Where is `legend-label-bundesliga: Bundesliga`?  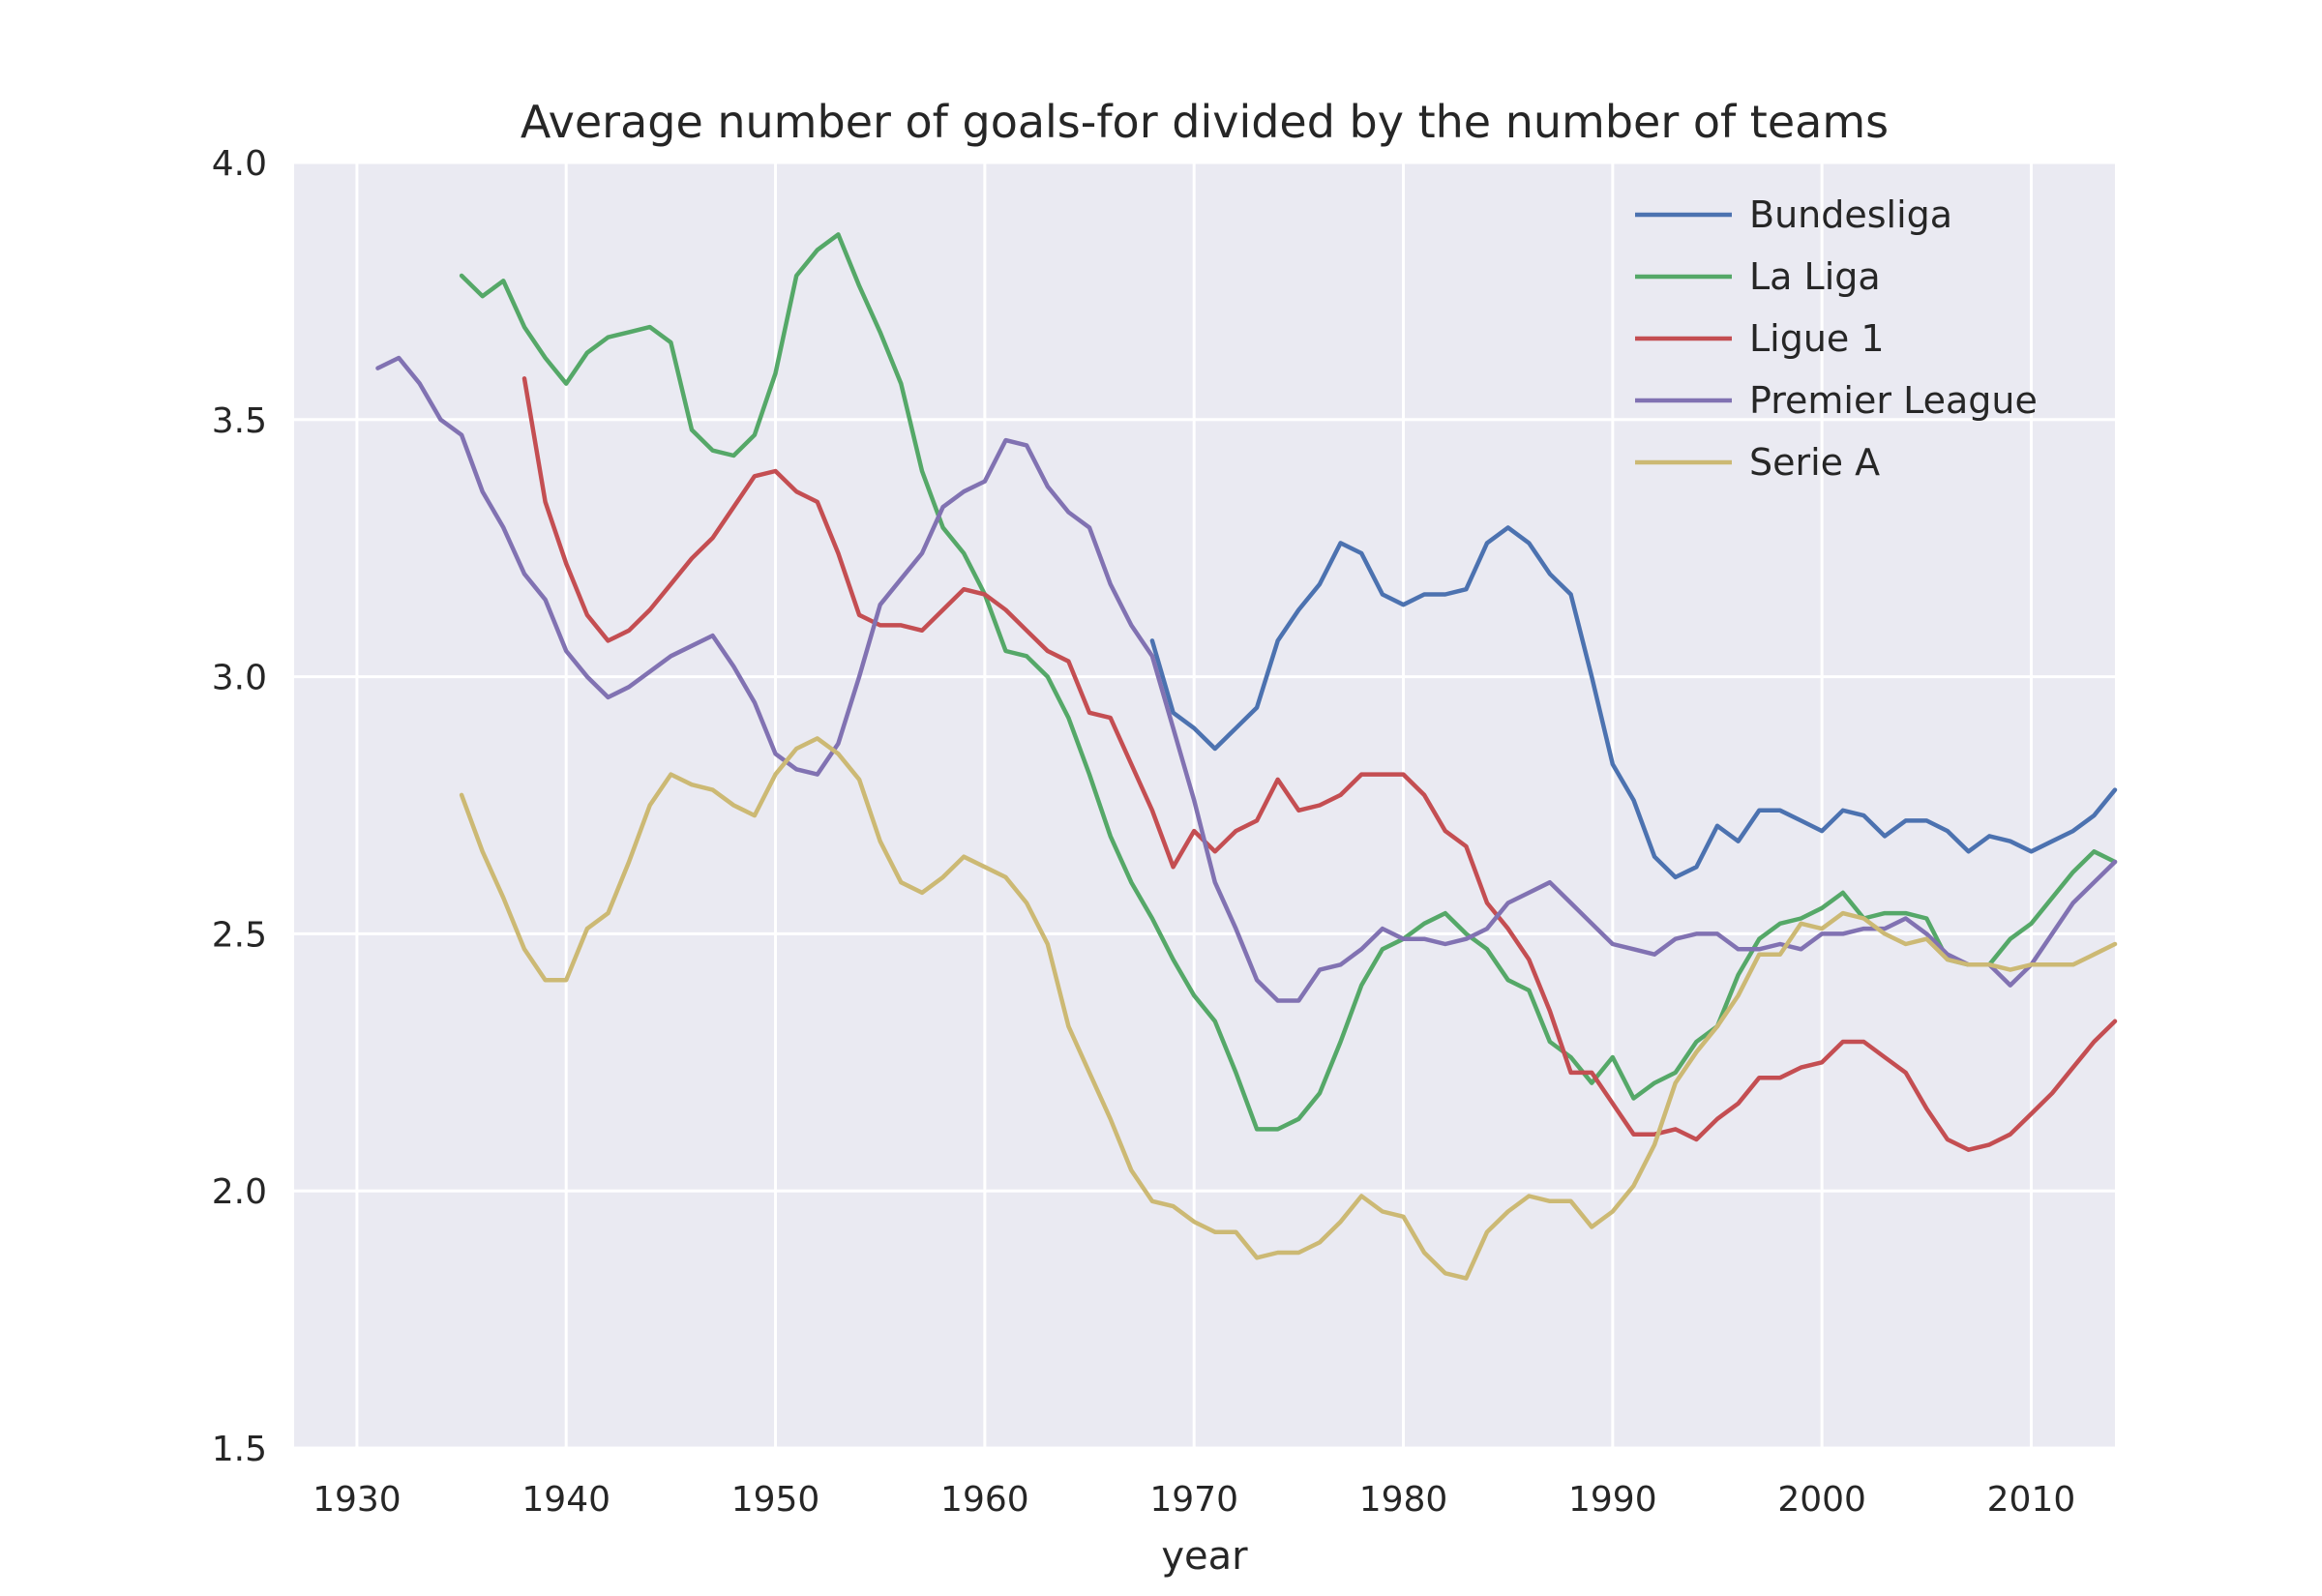
legend-label-bundesliga: Bundesliga is located at coordinates (1850, 214).